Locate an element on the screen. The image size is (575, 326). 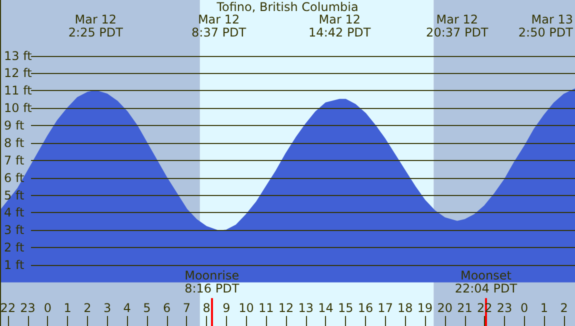
x-tick-label: 8 is located at coordinates (206, 308).